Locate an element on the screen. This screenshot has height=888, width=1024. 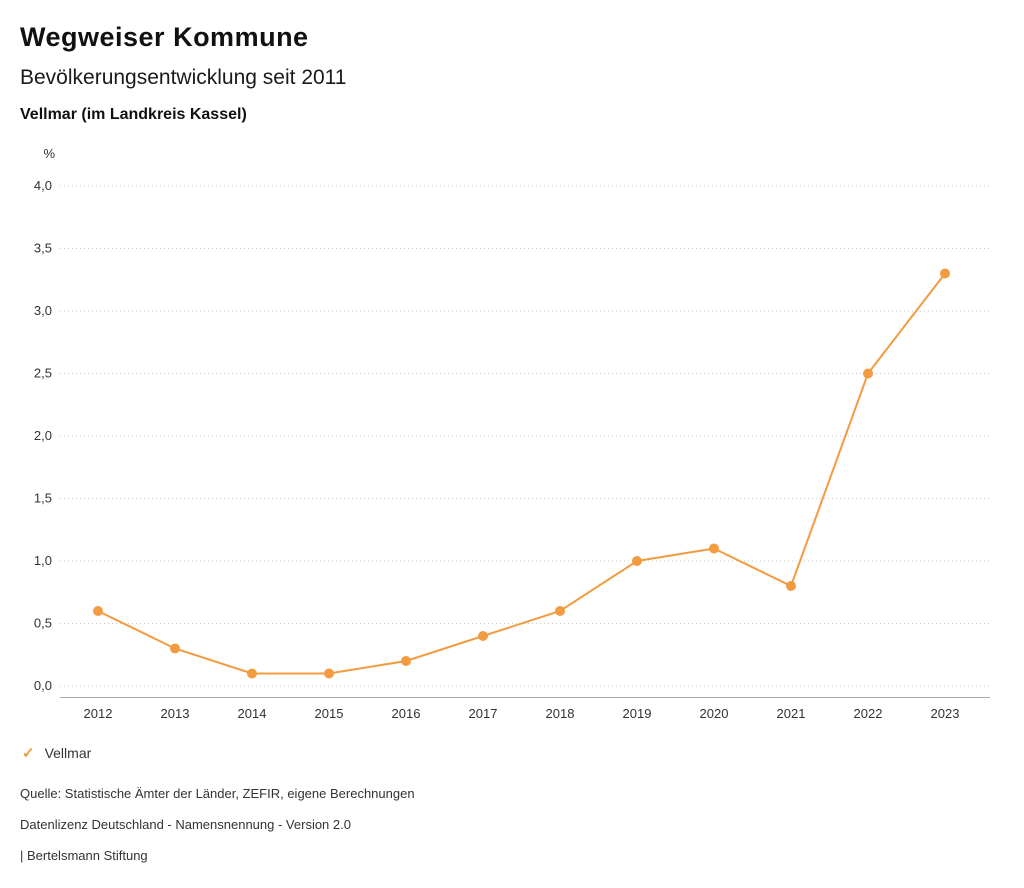
y-tick-label: 0,0 is located at coordinates (43, 685).